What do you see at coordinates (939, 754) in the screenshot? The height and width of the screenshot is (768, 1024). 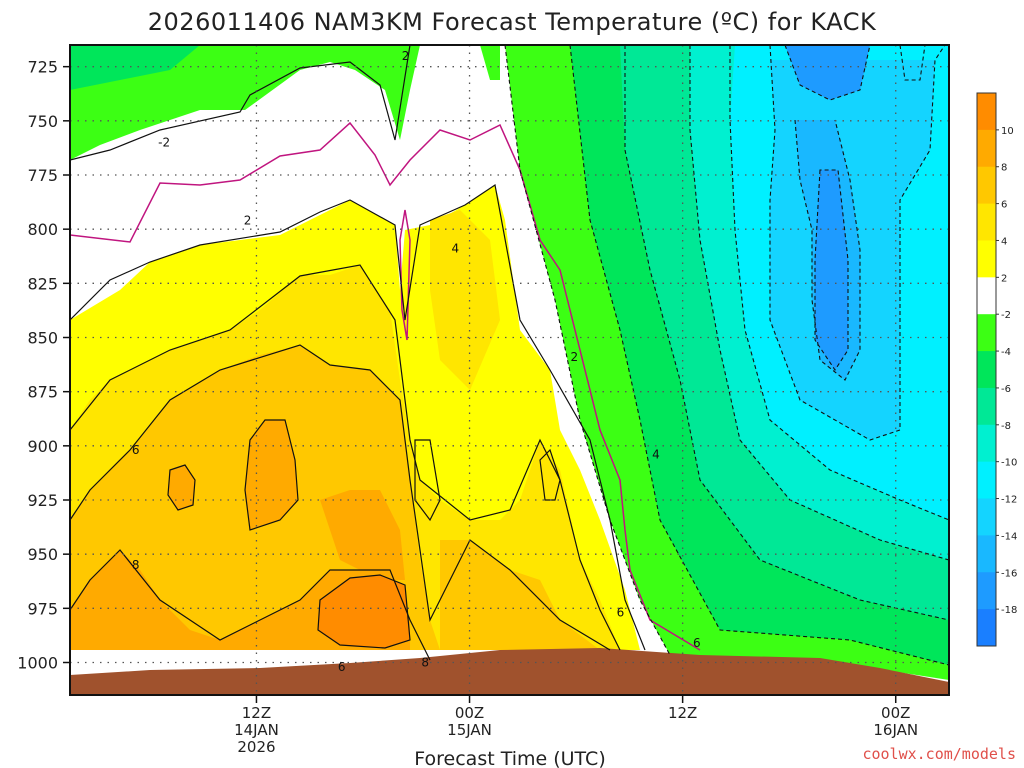 I see `credit-text: coolwx.com/models` at bounding box center [939, 754].